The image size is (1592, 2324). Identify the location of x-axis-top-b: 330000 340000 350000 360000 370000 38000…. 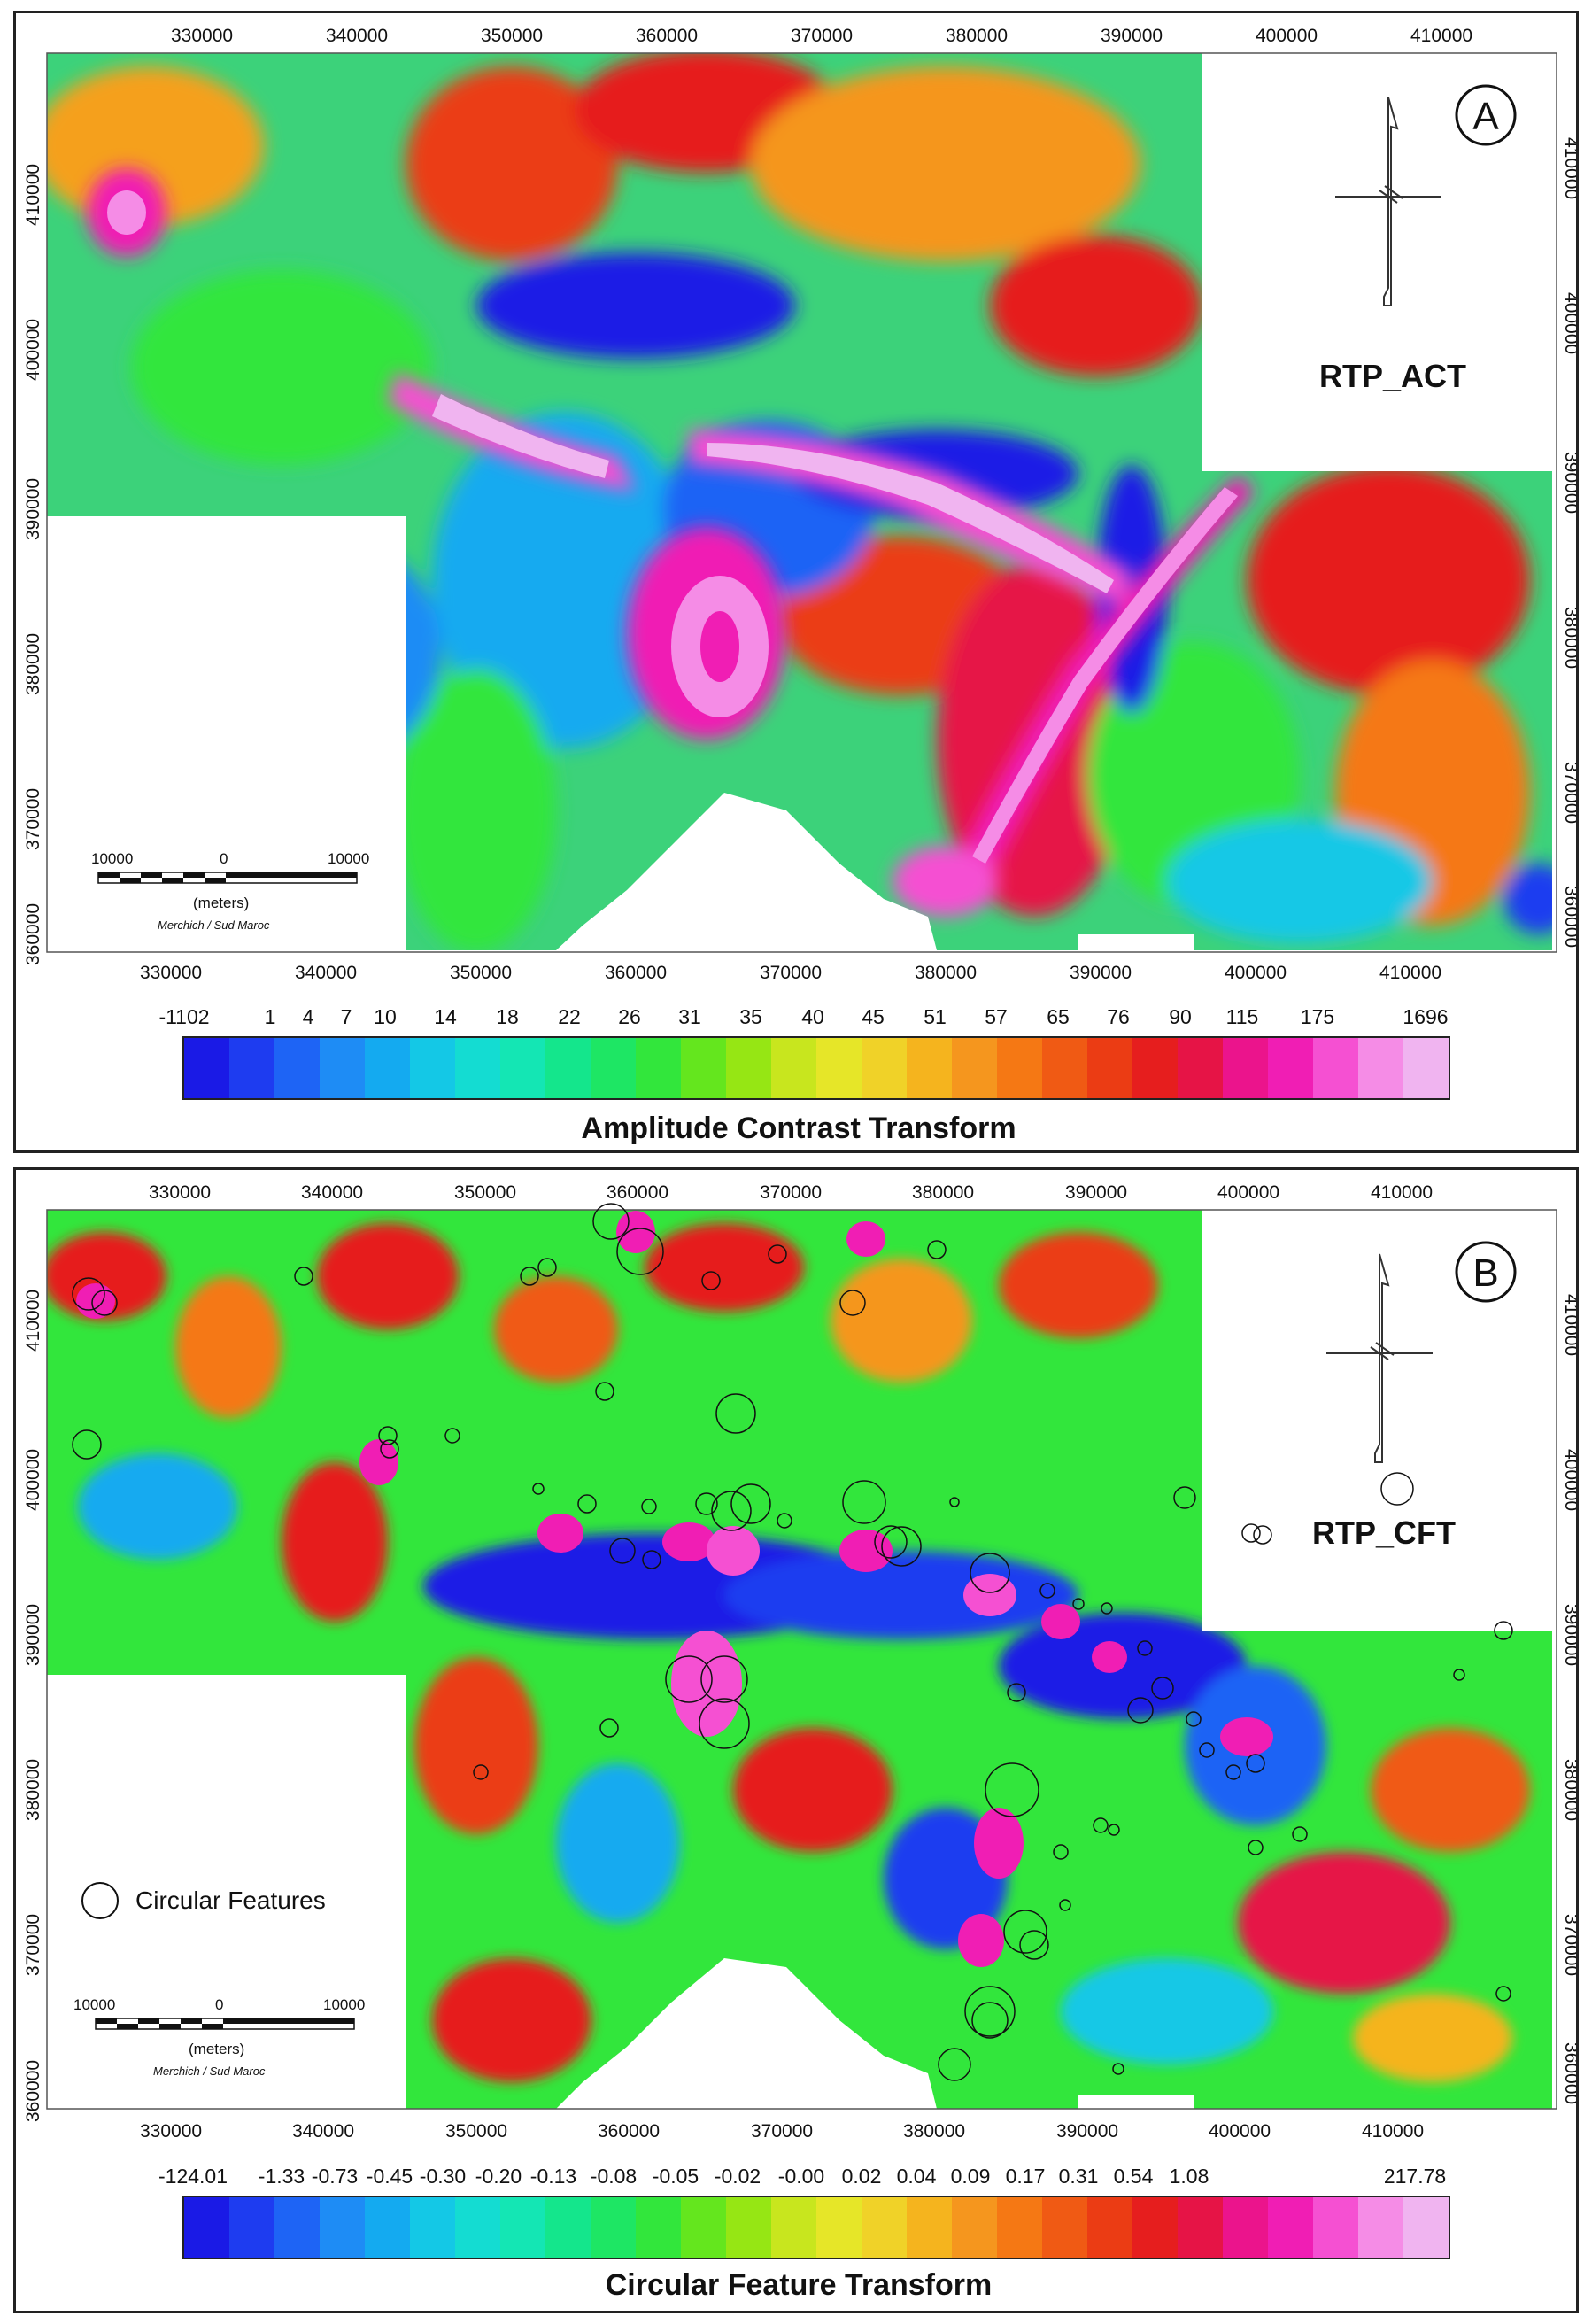
(791, 1192).